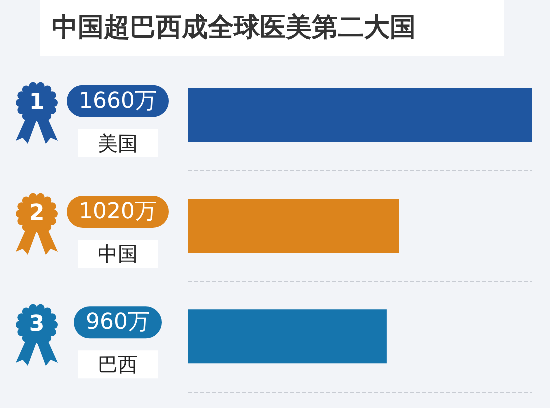 This screenshot has width=550, height=408. What do you see at coordinates (37, 103) in the screenshot?
I see `text: 1` at bounding box center [37, 103].